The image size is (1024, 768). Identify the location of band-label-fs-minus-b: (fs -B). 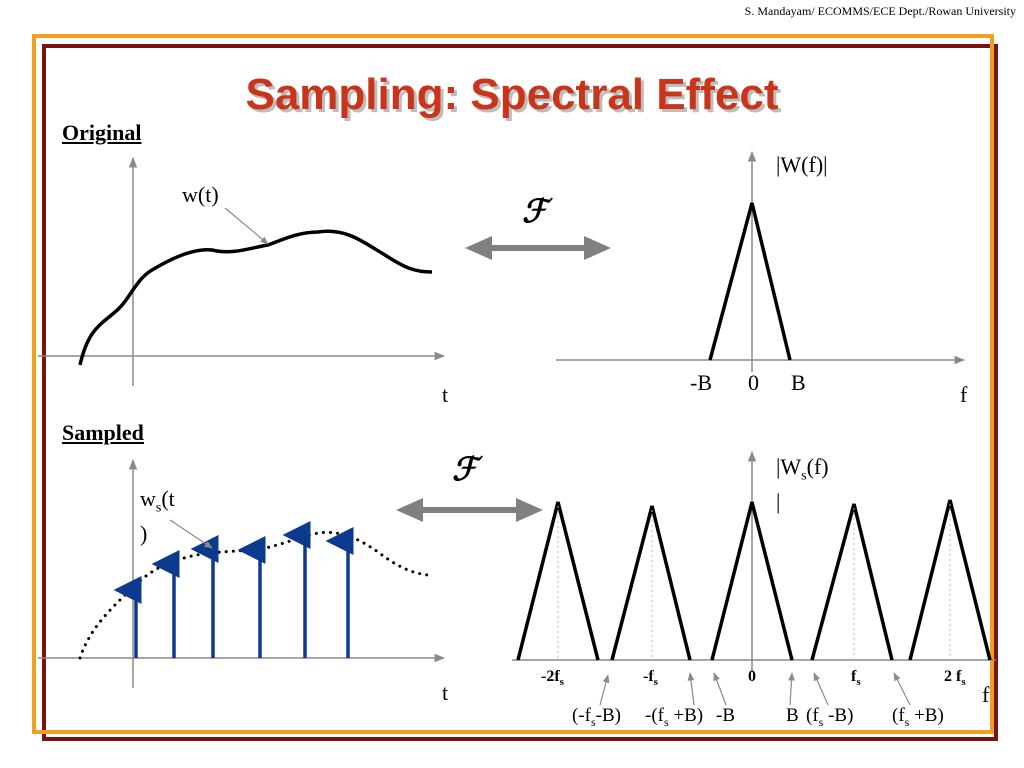
(830, 717).